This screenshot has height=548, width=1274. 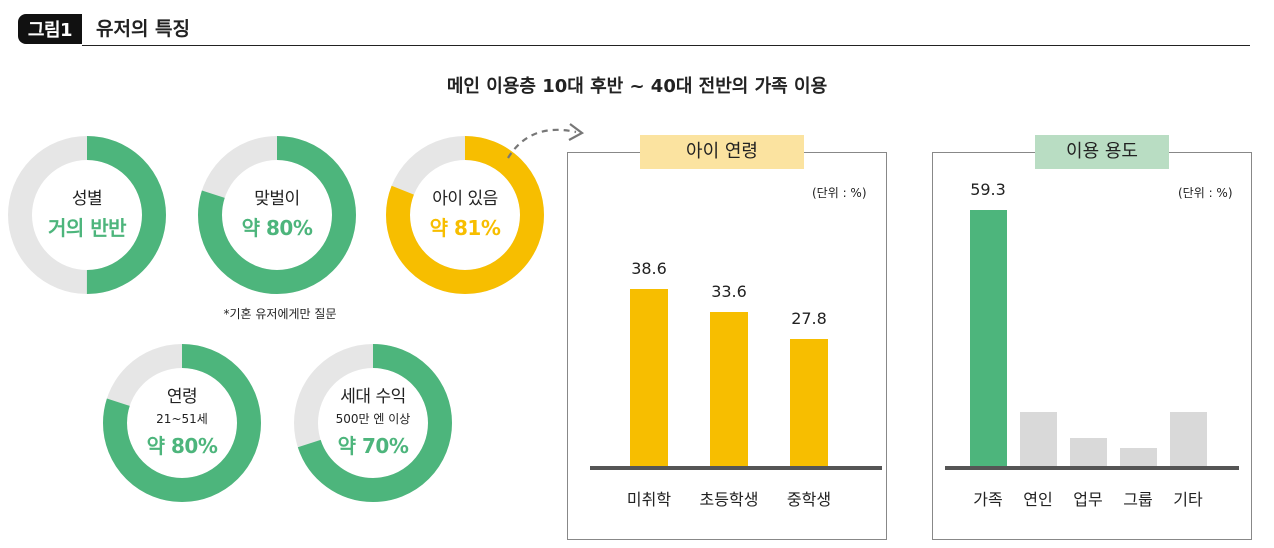 What do you see at coordinates (373, 446) in the screenshot?
I see `donut-value: 약 70%` at bounding box center [373, 446].